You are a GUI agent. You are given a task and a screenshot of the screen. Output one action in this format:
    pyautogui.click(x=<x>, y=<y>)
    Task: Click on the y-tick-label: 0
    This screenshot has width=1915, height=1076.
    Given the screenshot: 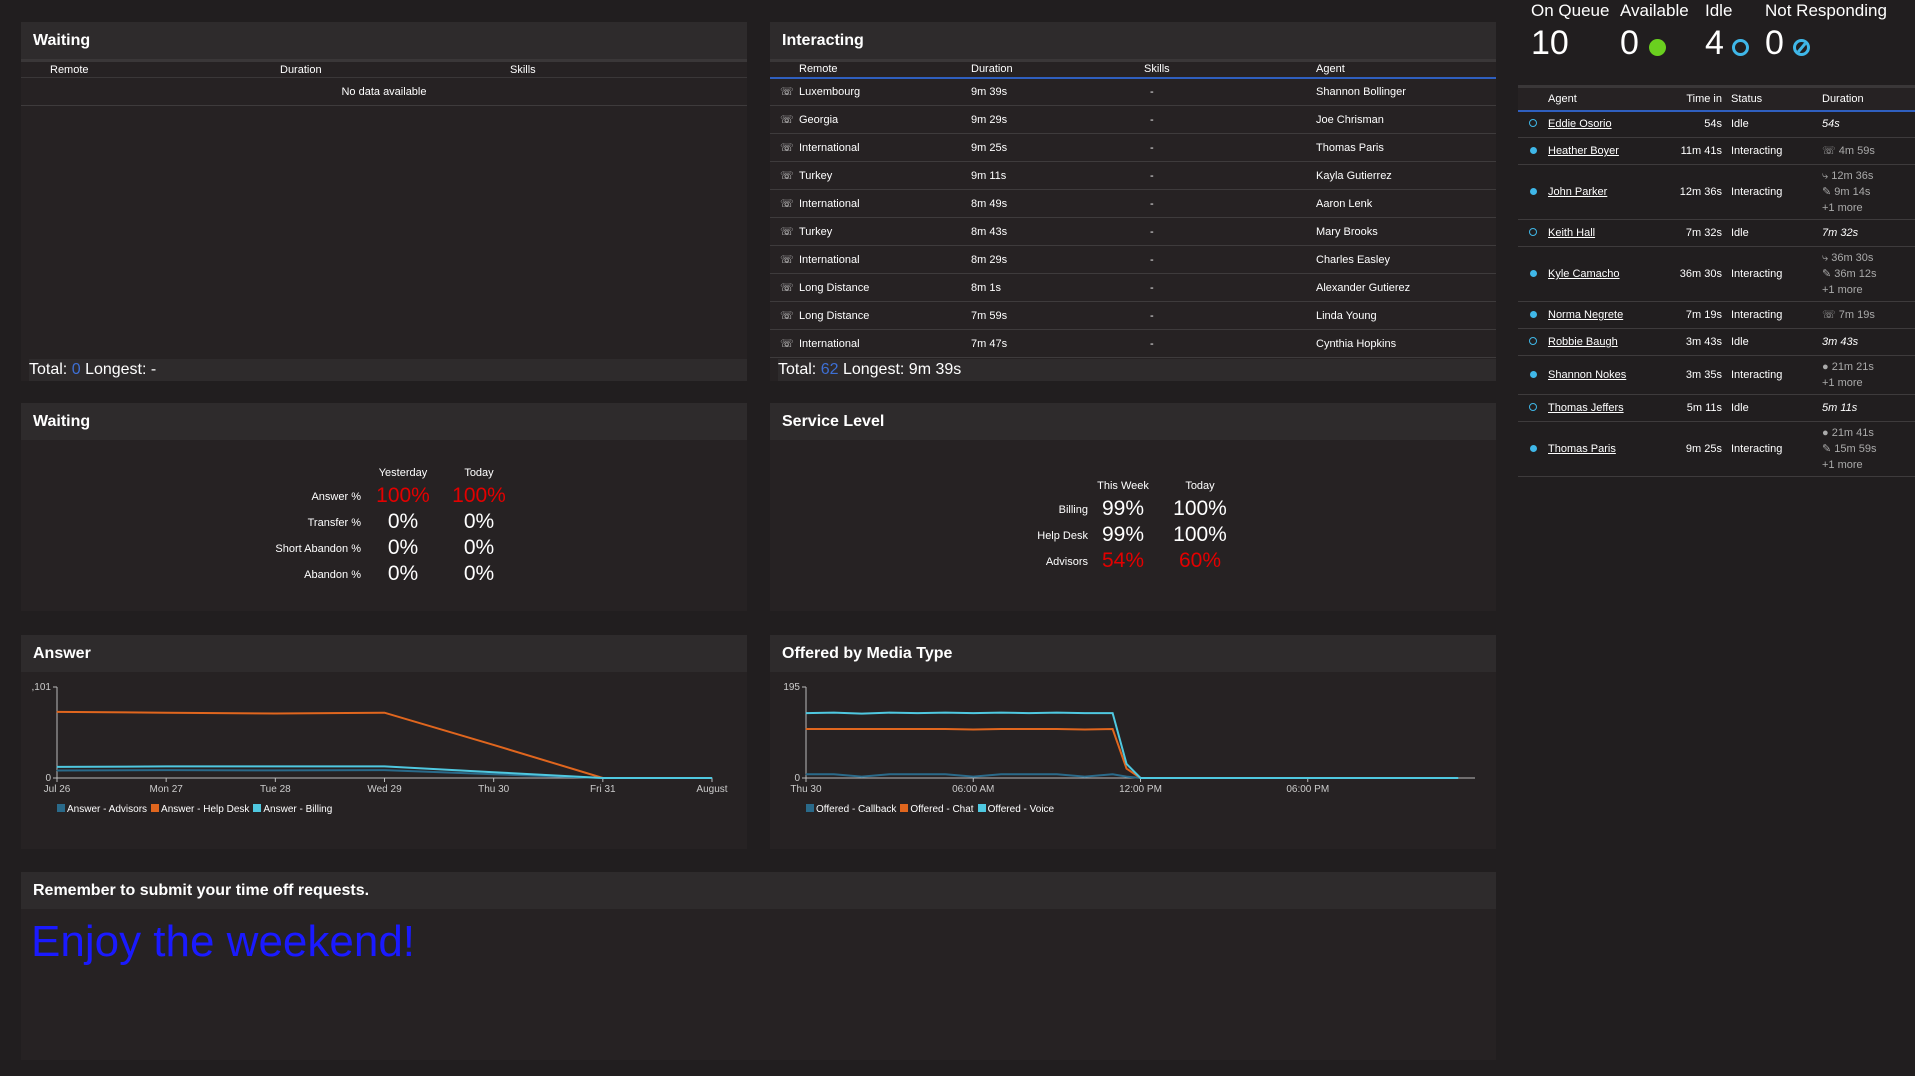 What is the action you would take?
    pyautogui.click(x=797, y=778)
    